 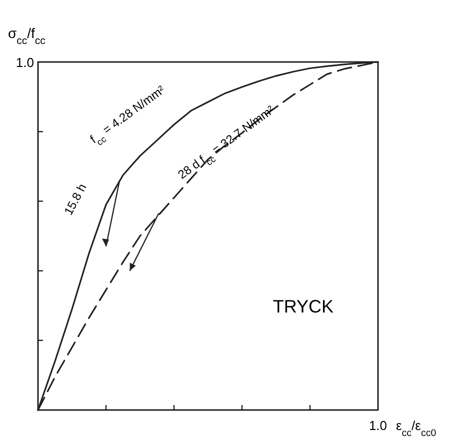 I want to click on x-axis-title: ε$_{cc}$/ε$_{cc0}$, so click(x=416, y=428).